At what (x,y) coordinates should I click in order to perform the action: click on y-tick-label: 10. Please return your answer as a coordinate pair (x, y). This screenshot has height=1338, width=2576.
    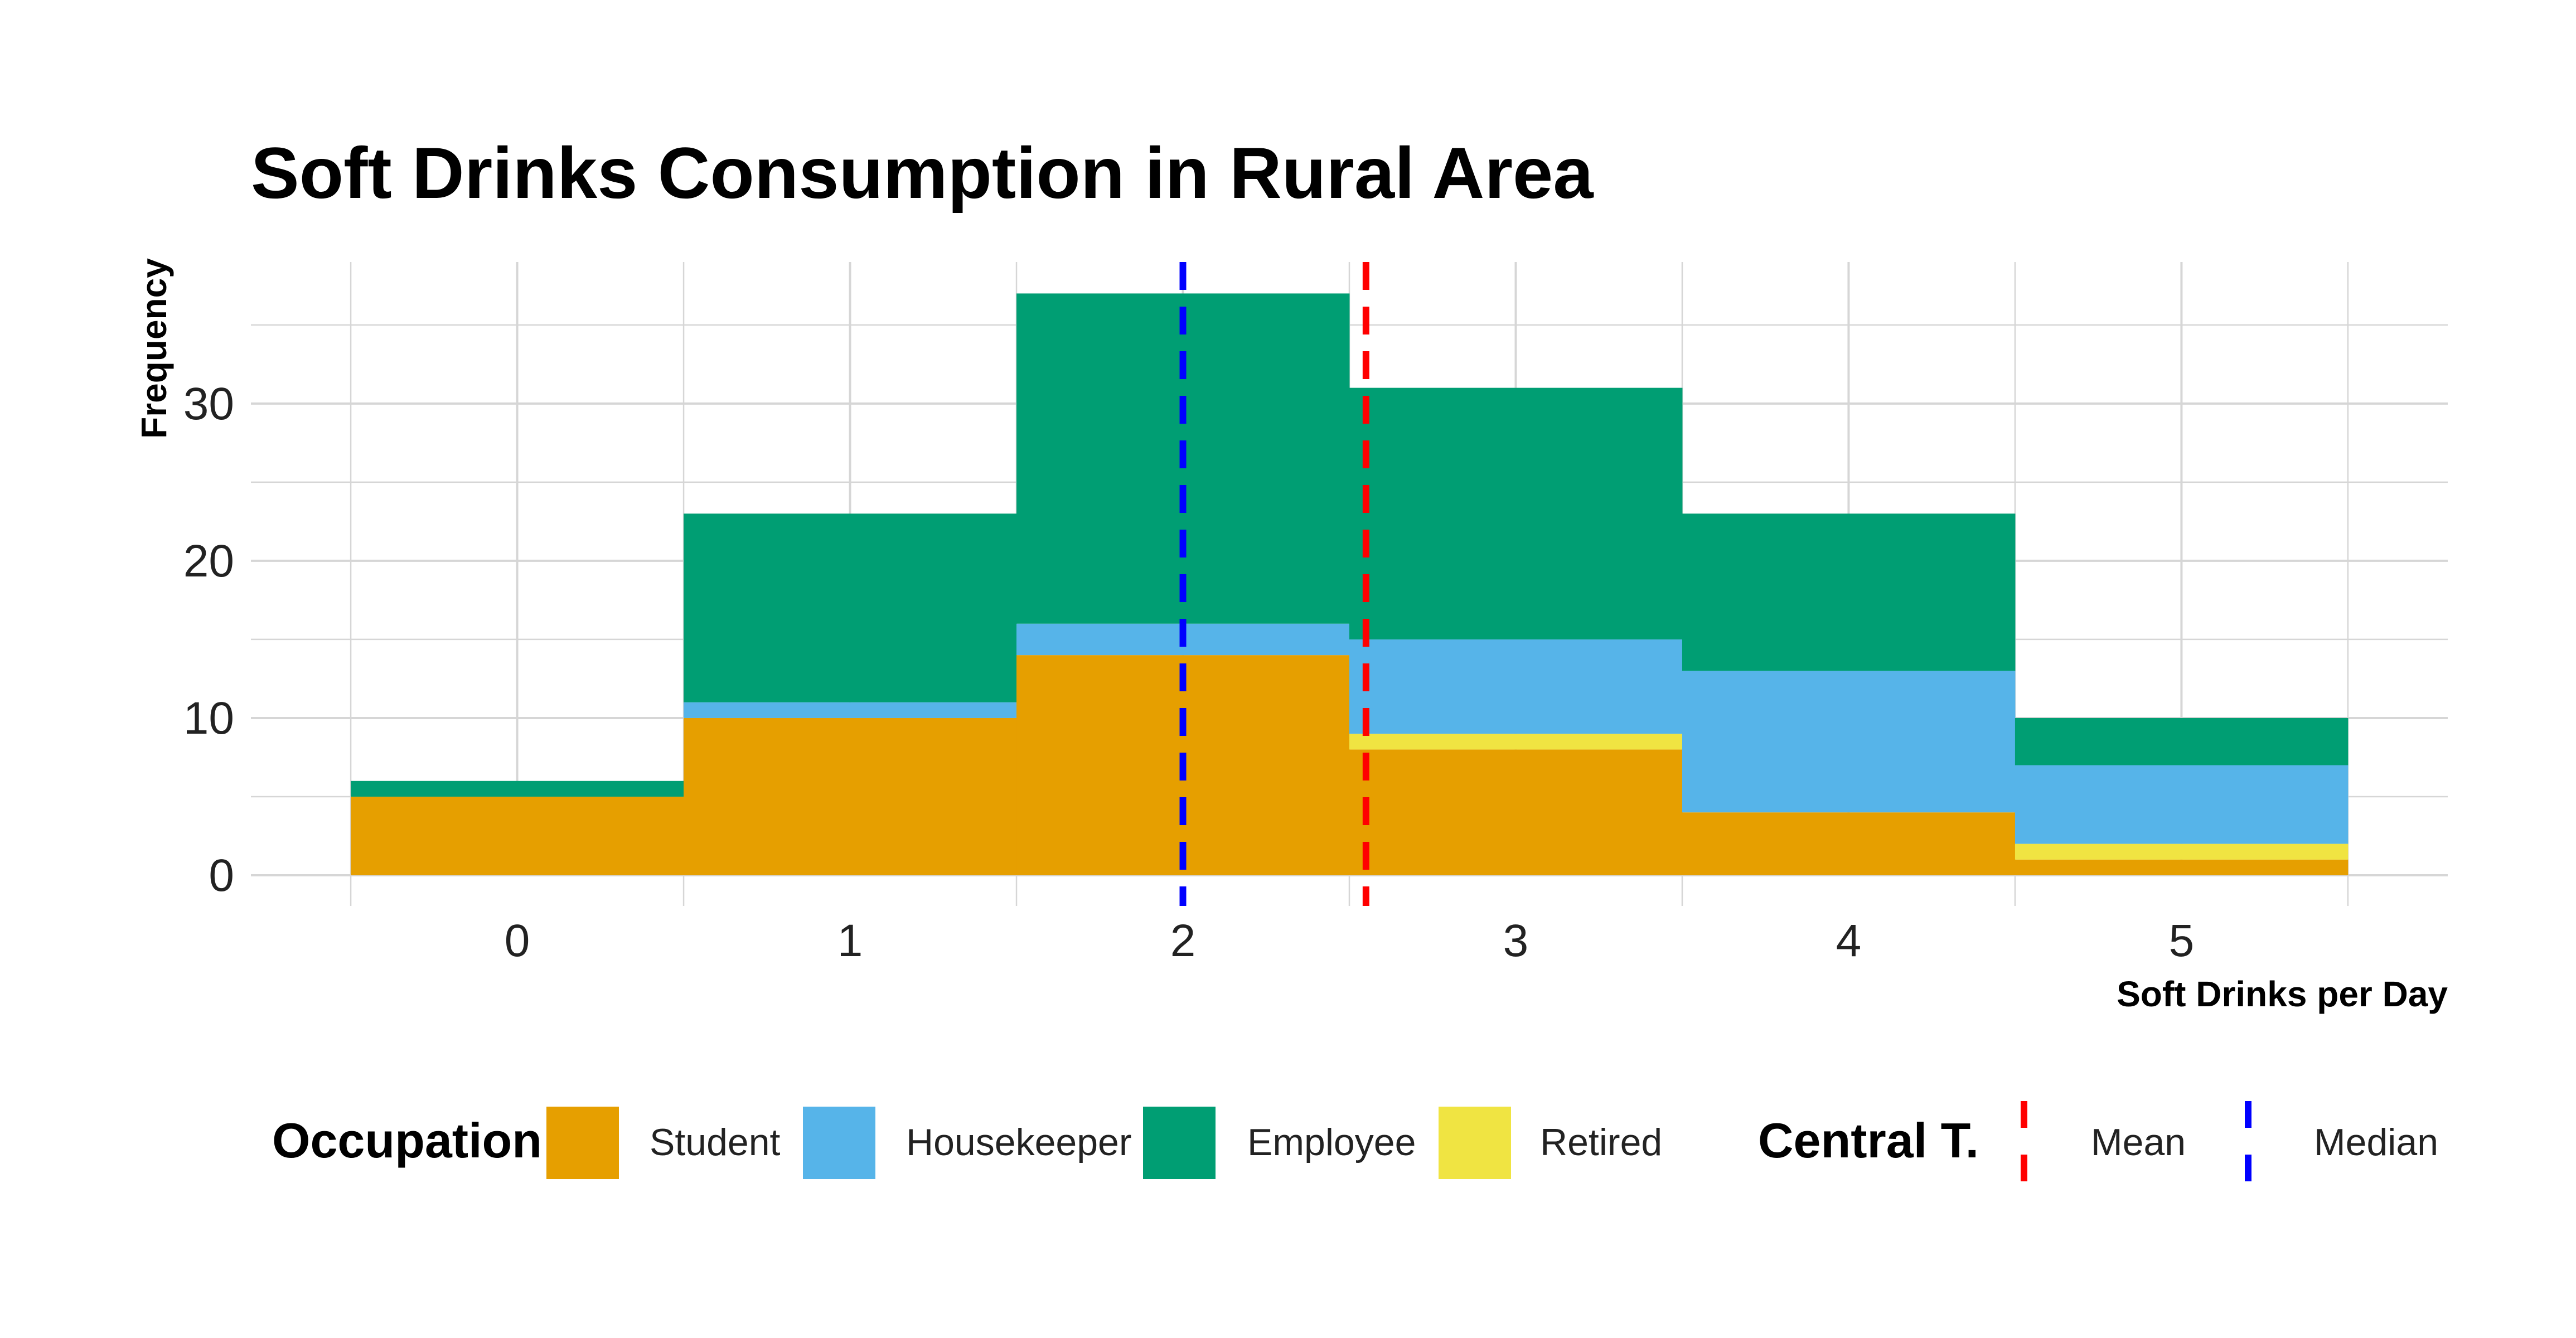
    Looking at the image, I should click on (208, 718).